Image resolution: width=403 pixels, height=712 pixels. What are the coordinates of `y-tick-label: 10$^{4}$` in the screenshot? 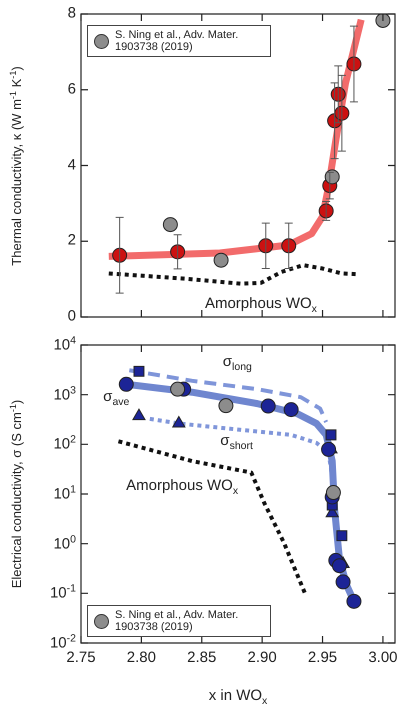 It's located at (64, 344).